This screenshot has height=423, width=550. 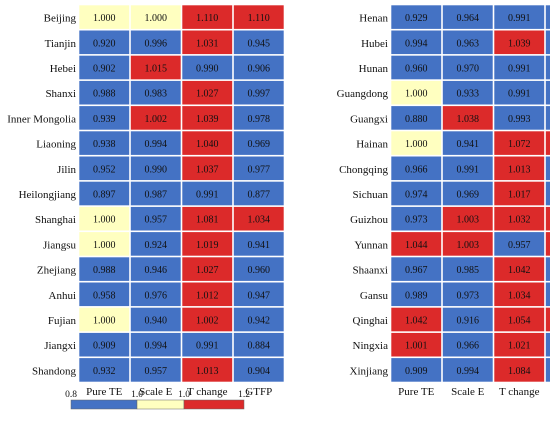 What do you see at coordinates (416, 119) in the screenshot?
I see `cell-value-label: 0.880` at bounding box center [416, 119].